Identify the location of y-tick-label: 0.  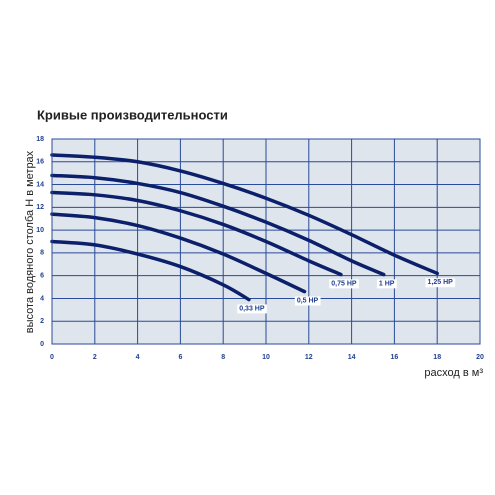
(42, 344).